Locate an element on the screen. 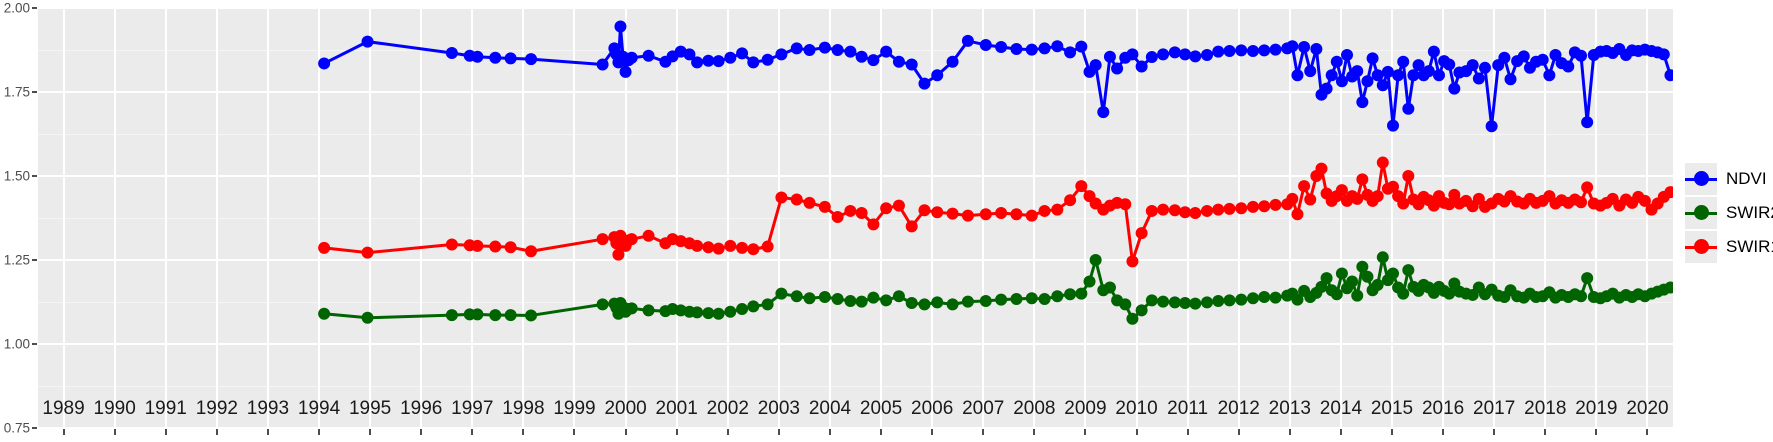 This screenshot has width=1773, height=442. y-axis-tick-label: 1.00 is located at coordinates (16, 344).